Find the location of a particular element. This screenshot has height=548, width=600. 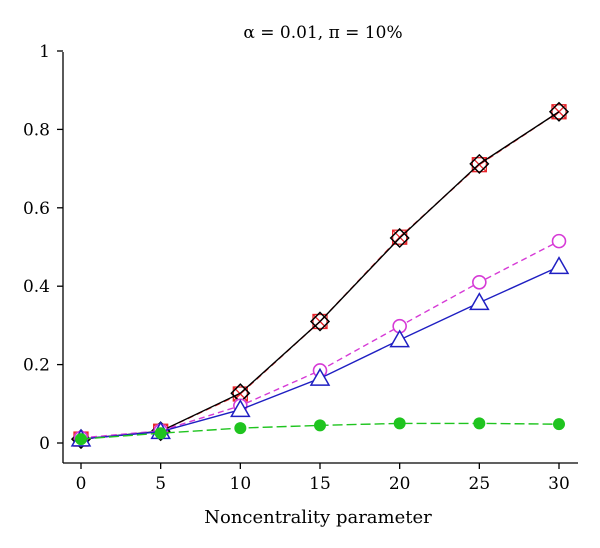

x-tick-label: 25 is located at coordinates (480, 484).